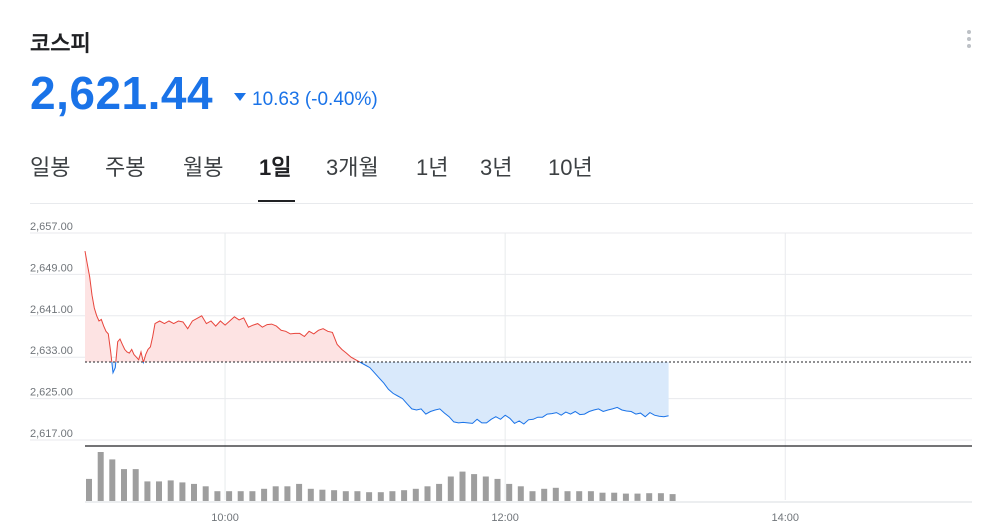  Describe the element at coordinates (352, 167) in the screenshot. I see `tab-3-months: 3개월` at that location.